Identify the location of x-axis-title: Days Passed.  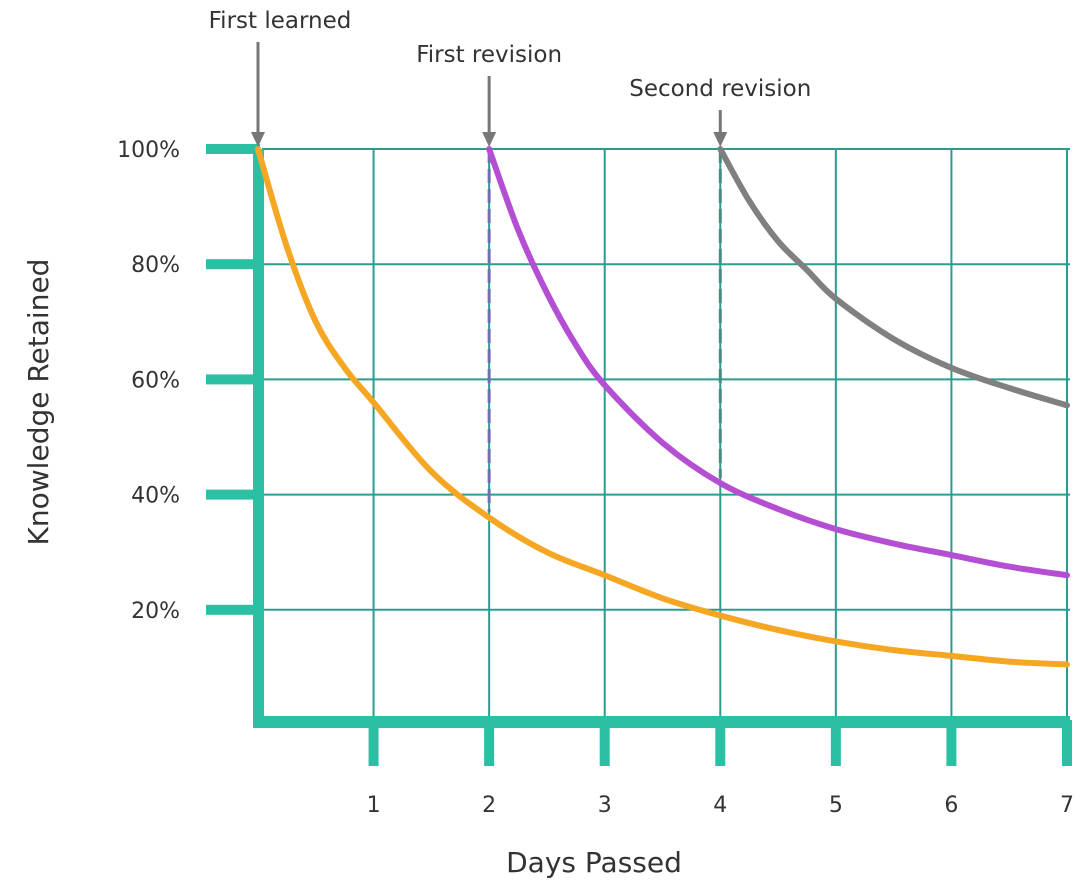
(594, 862).